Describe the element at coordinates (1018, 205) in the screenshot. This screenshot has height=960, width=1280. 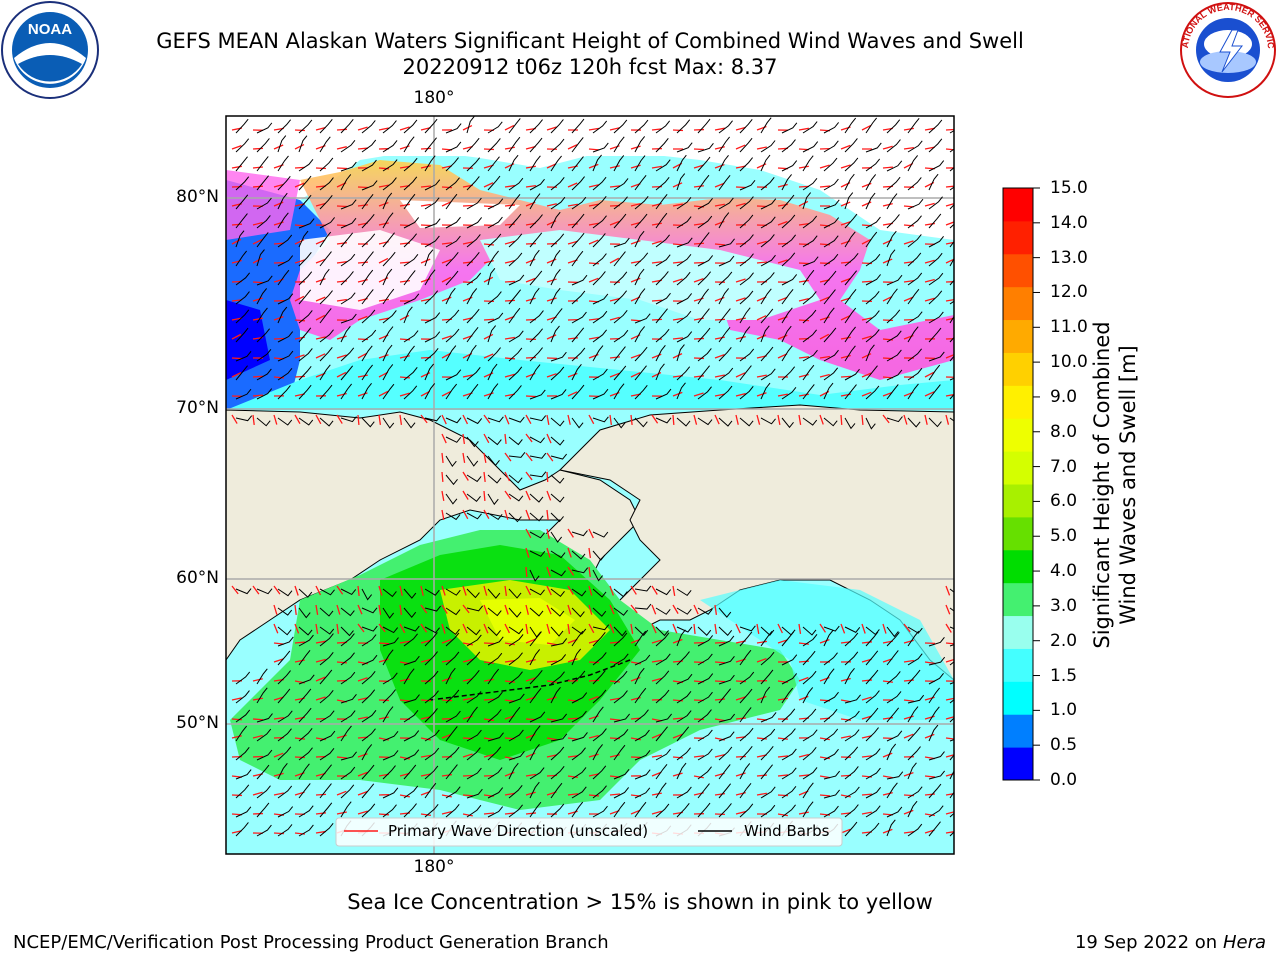
I see `colorbar-segment` at that location.